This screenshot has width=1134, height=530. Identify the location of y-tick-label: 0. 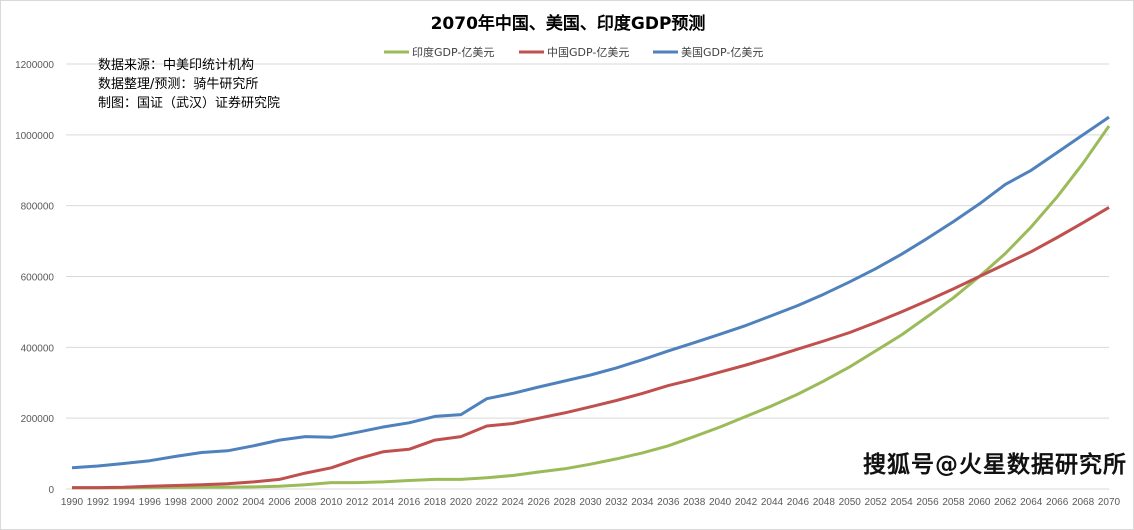
(51, 490).